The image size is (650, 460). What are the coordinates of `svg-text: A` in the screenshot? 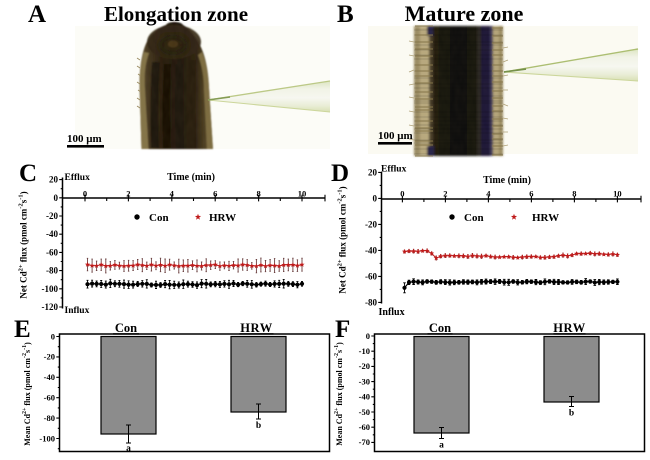 It's located at (37, 14).